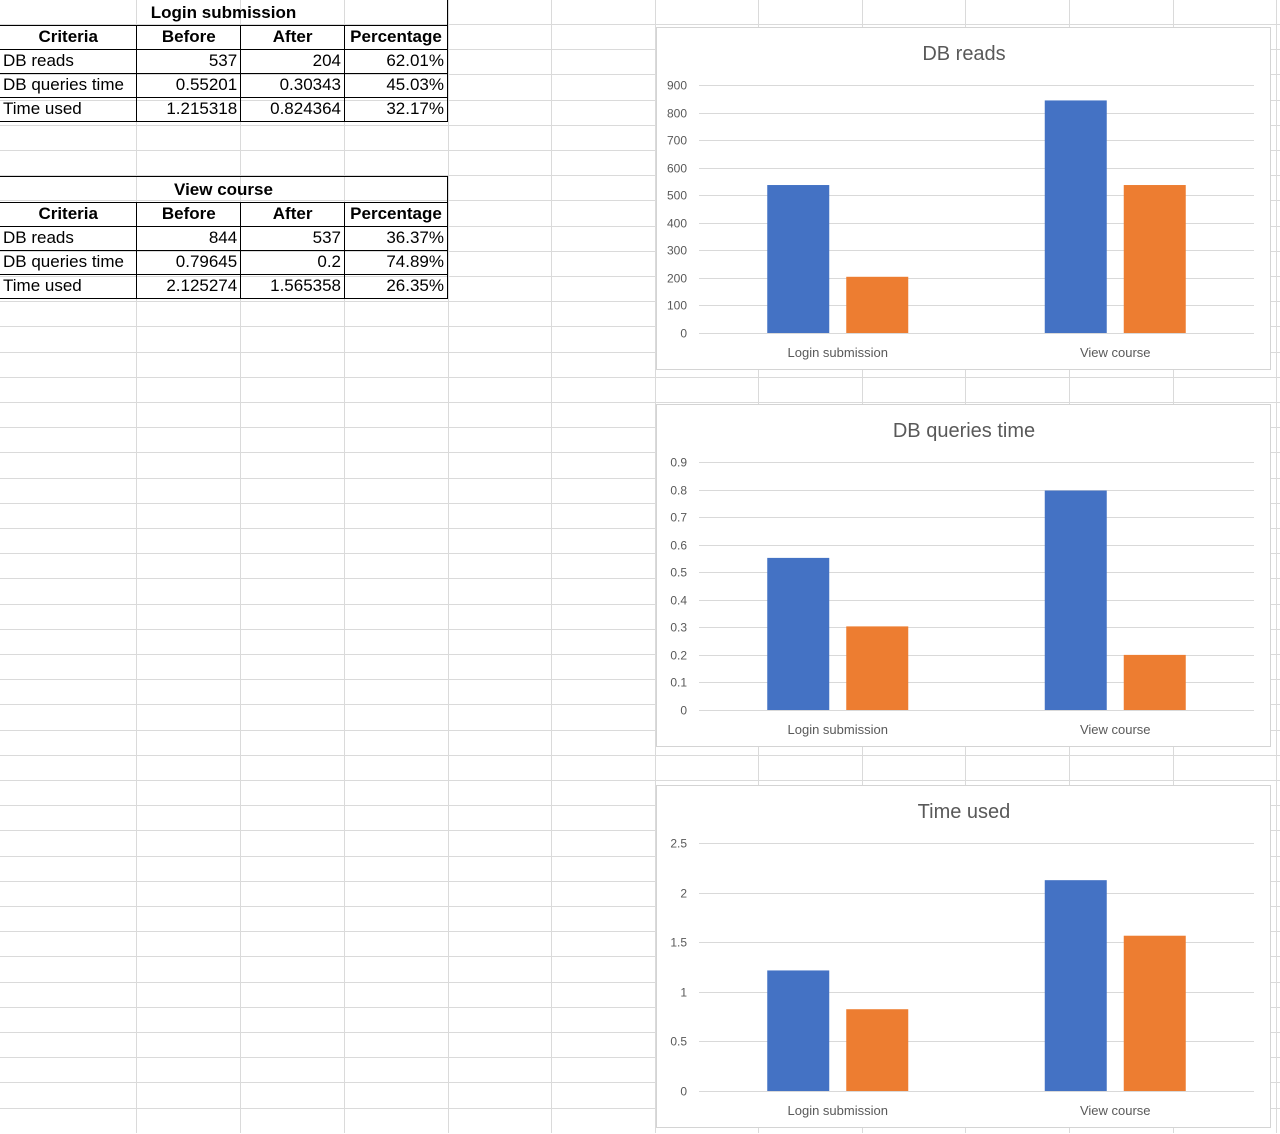 The height and width of the screenshot is (1134, 1280). I want to click on y-tick-label: 0.3, so click(678, 628).